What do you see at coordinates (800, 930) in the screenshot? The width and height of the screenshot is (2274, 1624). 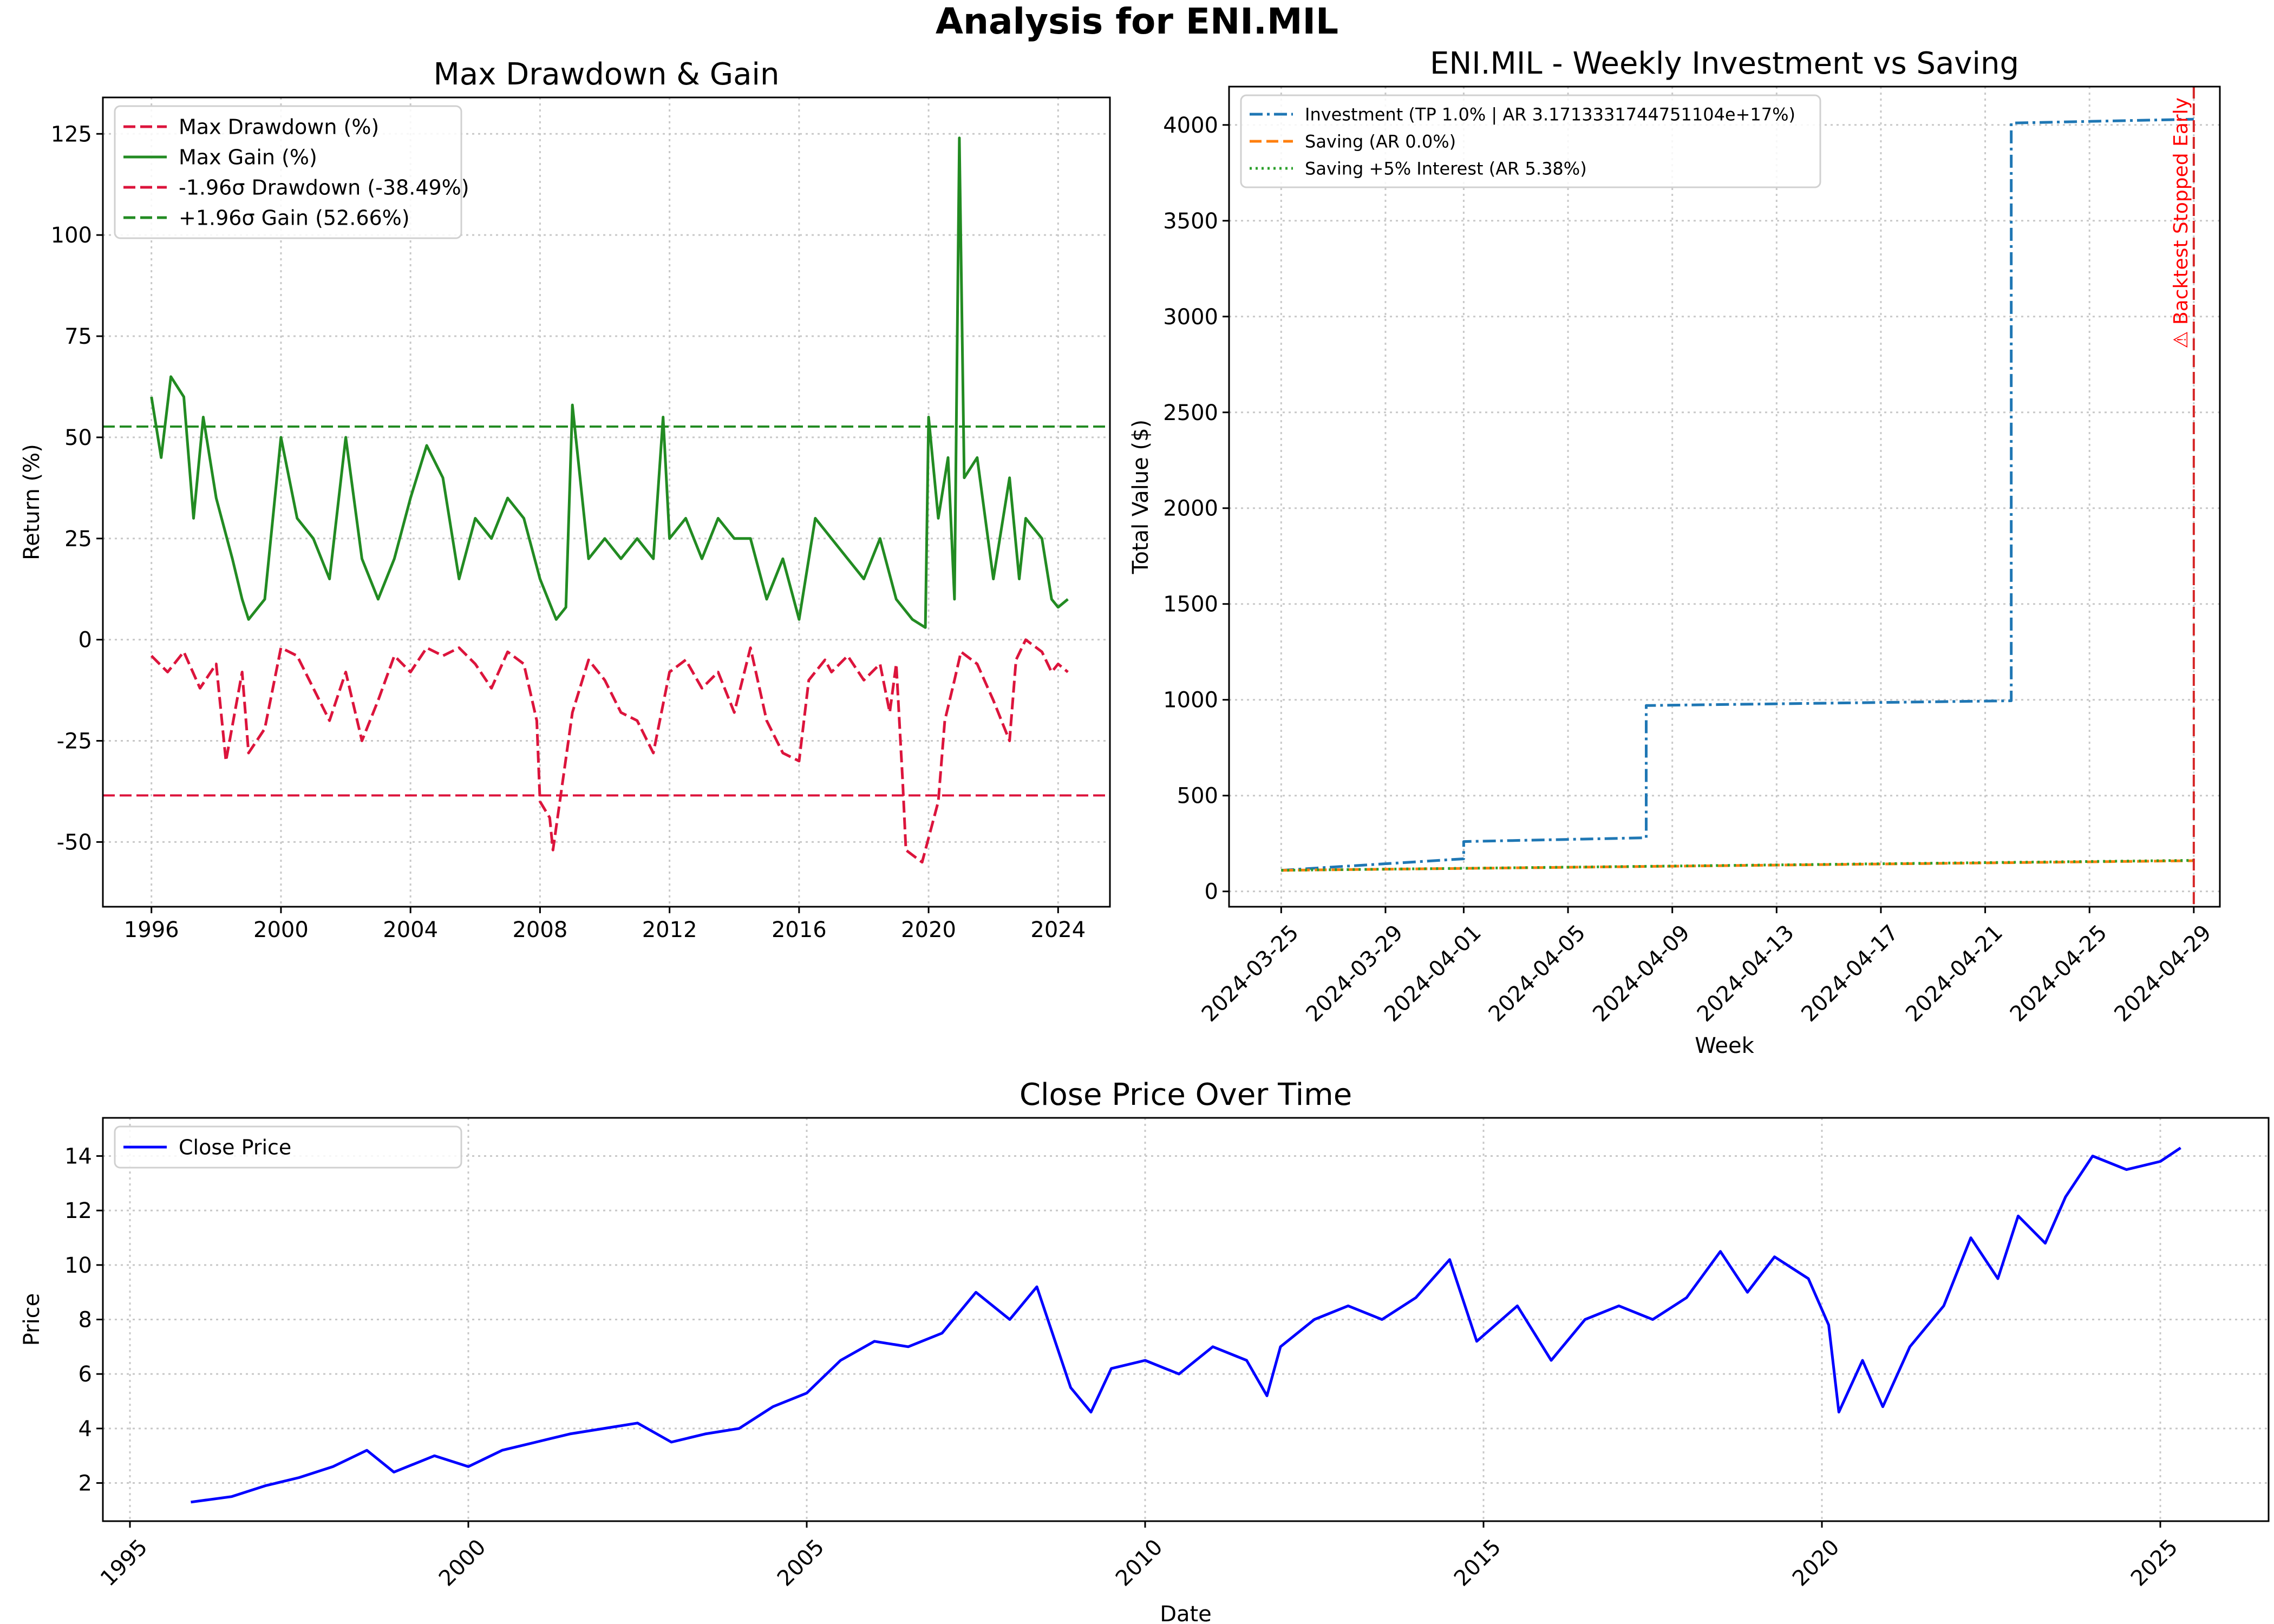 I see `x-tick-label: 2016` at bounding box center [800, 930].